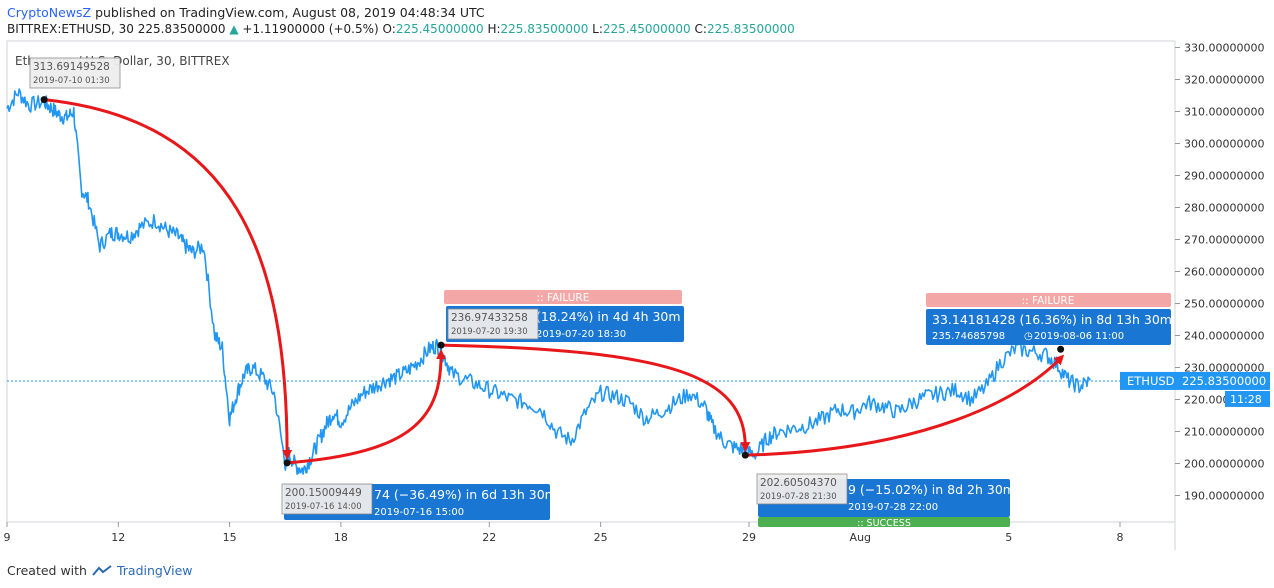 The height and width of the screenshot is (588, 1274). Describe the element at coordinates (1224, 496) in the screenshot. I see `y-tick-label: 190.00000000` at that location.